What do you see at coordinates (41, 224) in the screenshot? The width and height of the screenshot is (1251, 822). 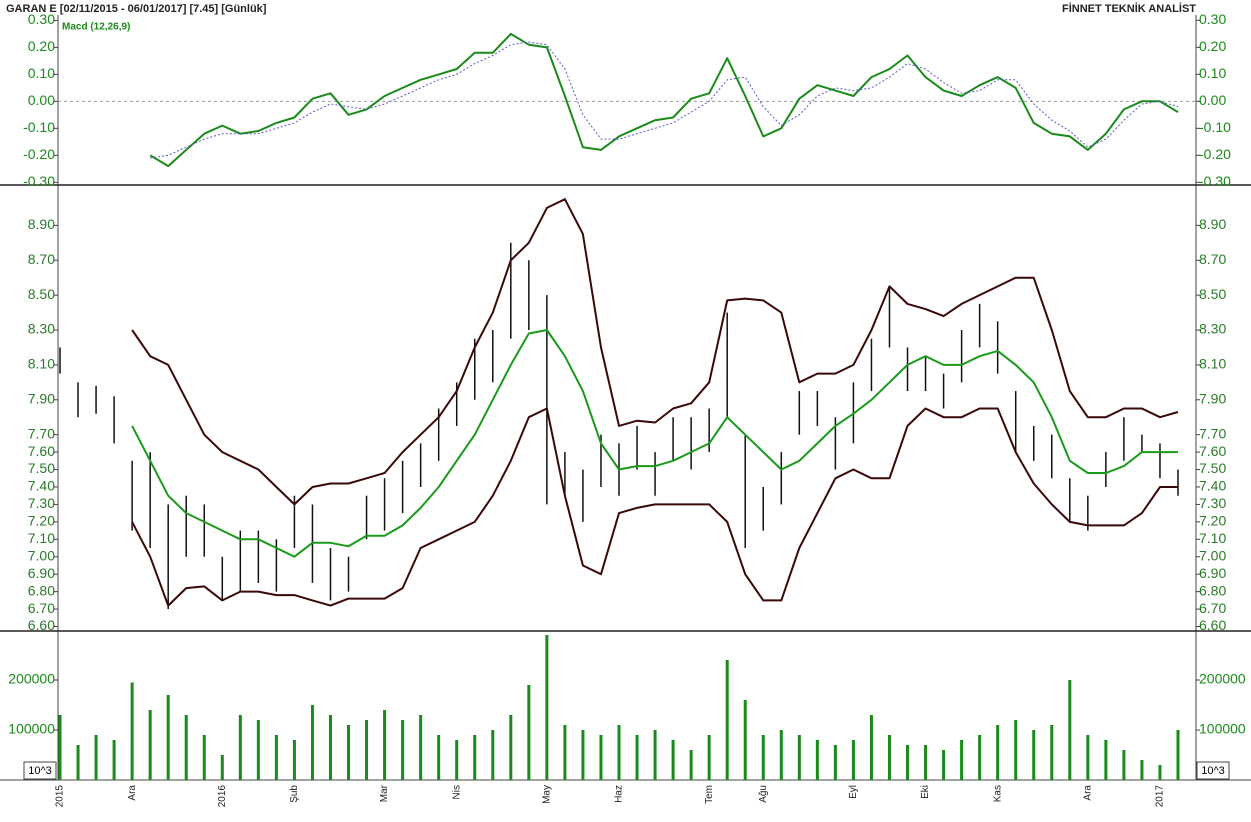 I see `y-tick-label: 8.90` at bounding box center [41, 224].